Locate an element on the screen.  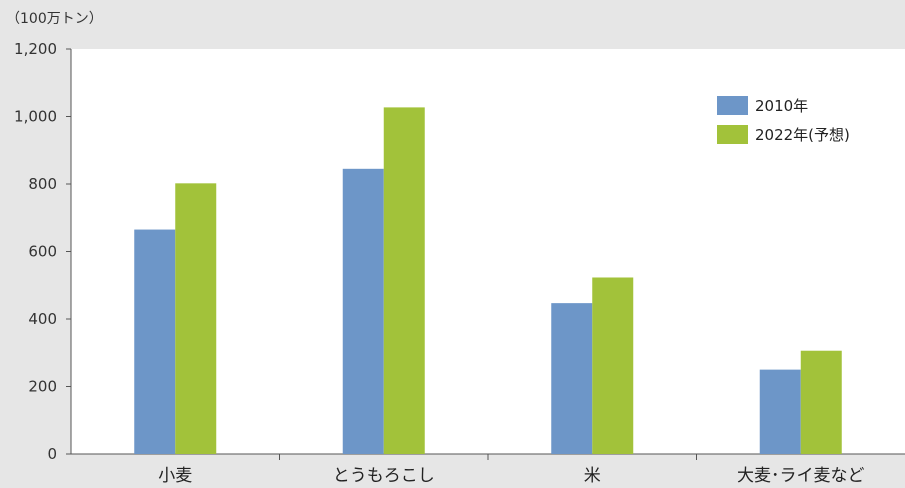
y-tick-label: 1,000 is located at coordinates (35, 117).